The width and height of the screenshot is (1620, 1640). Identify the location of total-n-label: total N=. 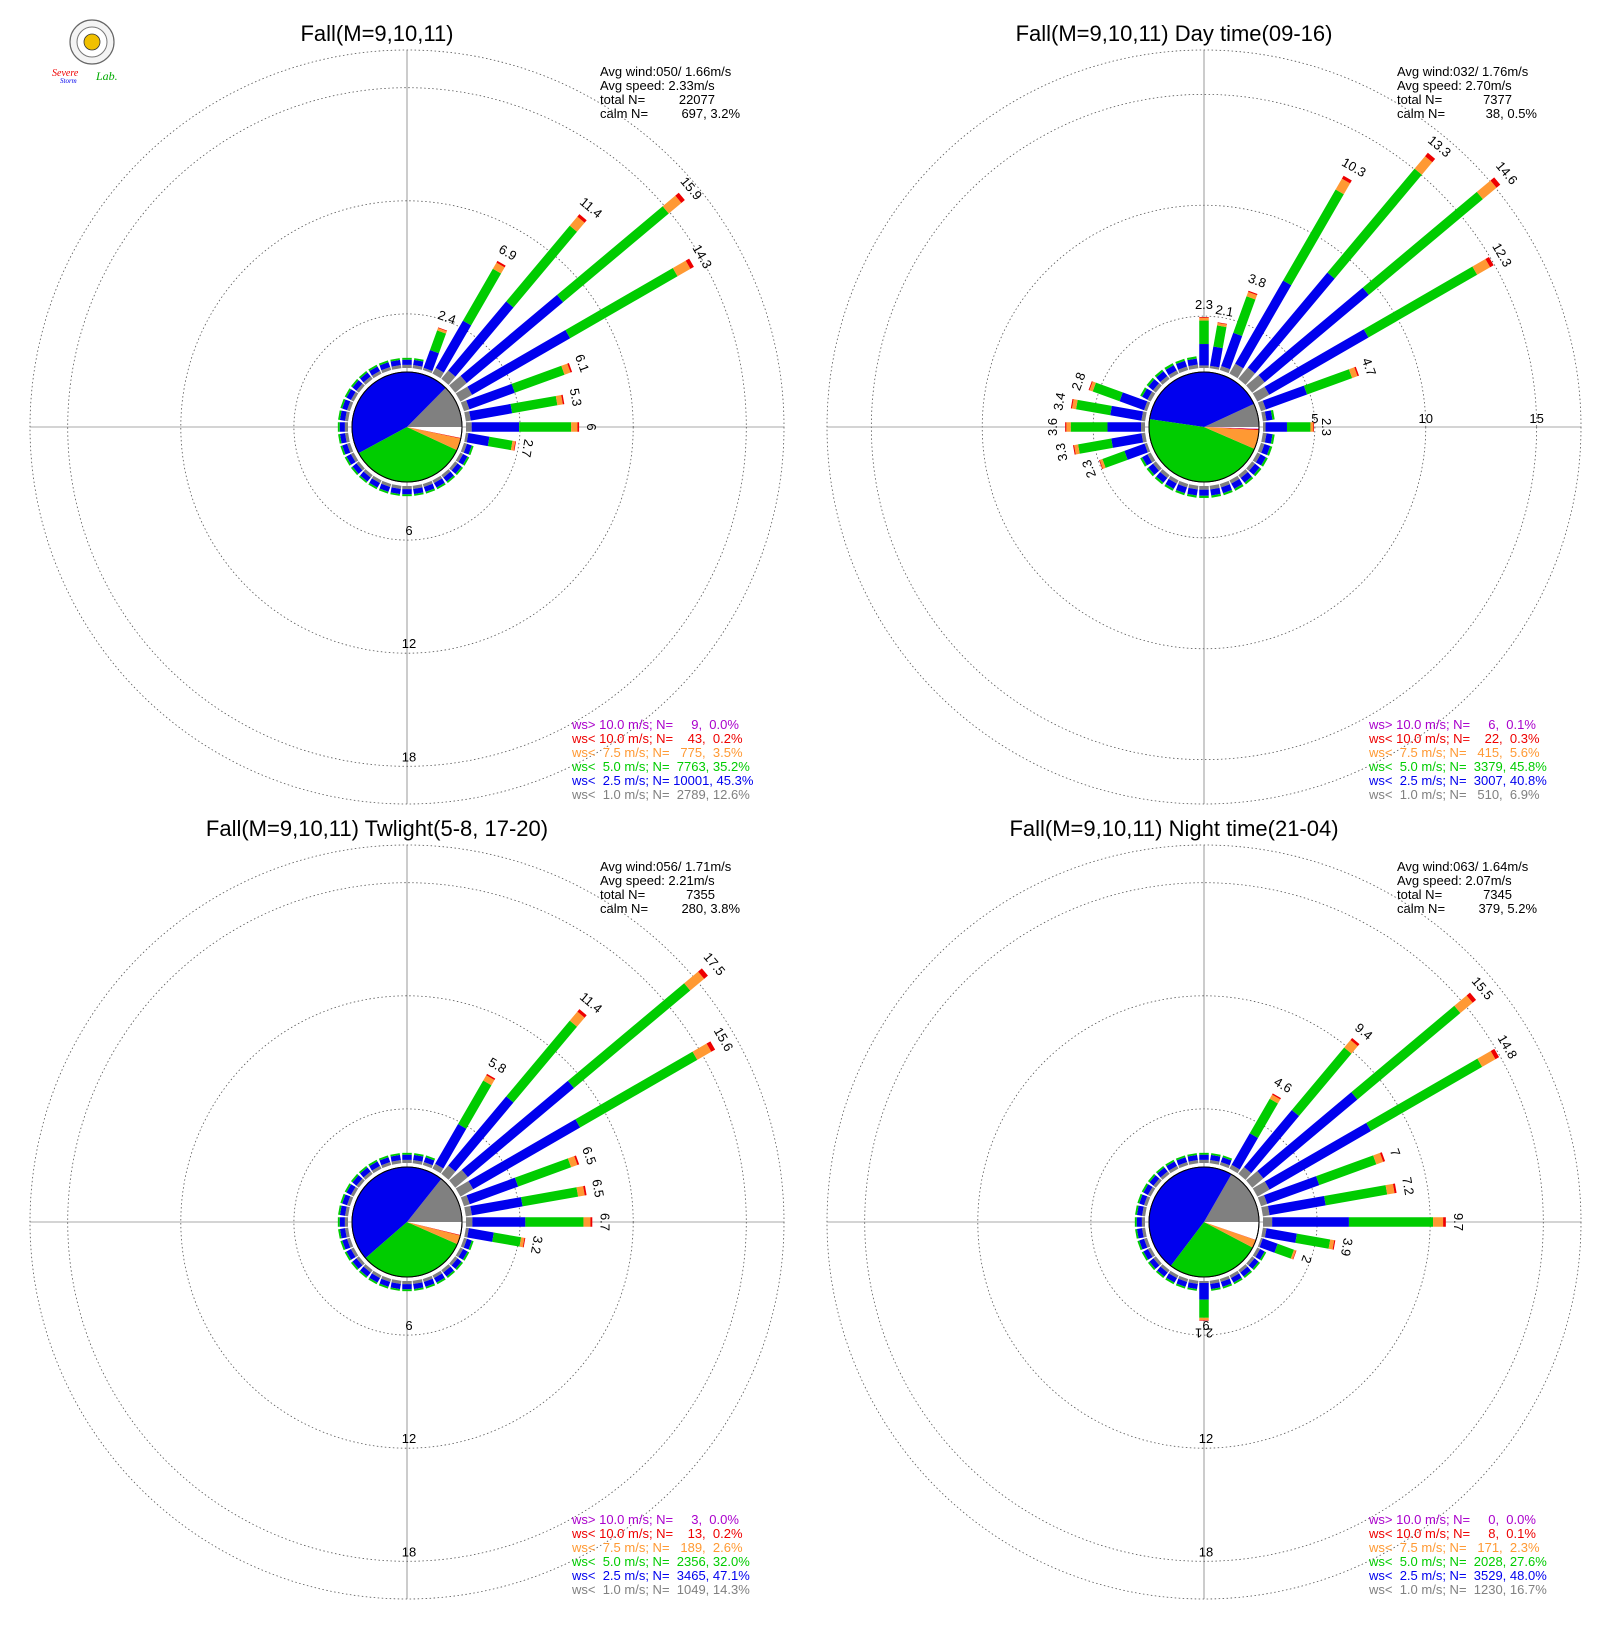
(1419, 894).